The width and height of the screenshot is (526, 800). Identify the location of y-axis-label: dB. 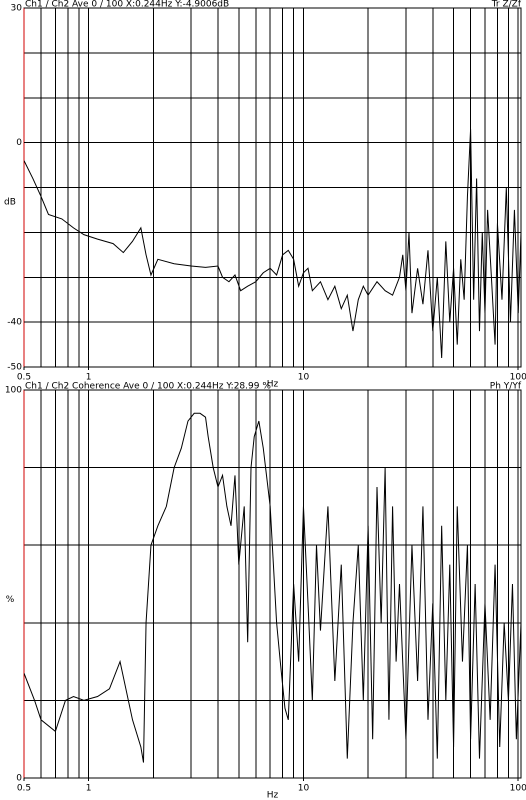
(10, 202).